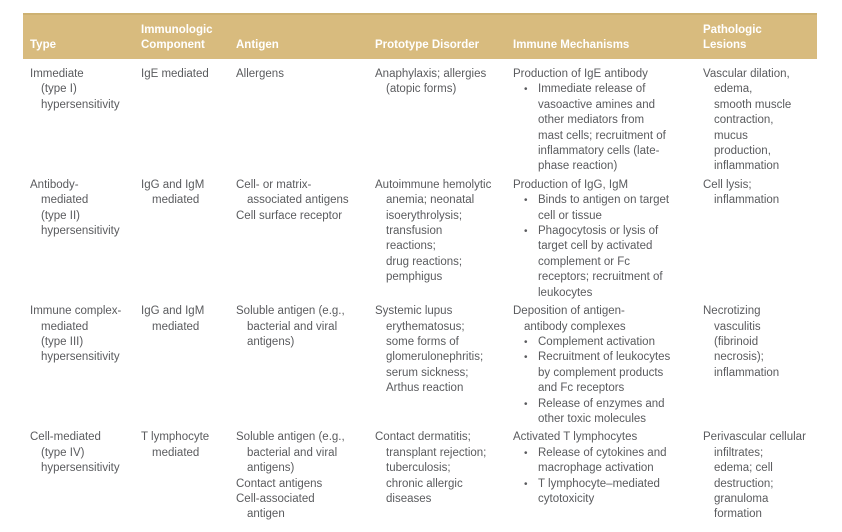 The height and width of the screenshot is (532, 842). What do you see at coordinates (570, 215) in the screenshot?
I see `cell-line: cell or tissue` at bounding box center [570, 215].